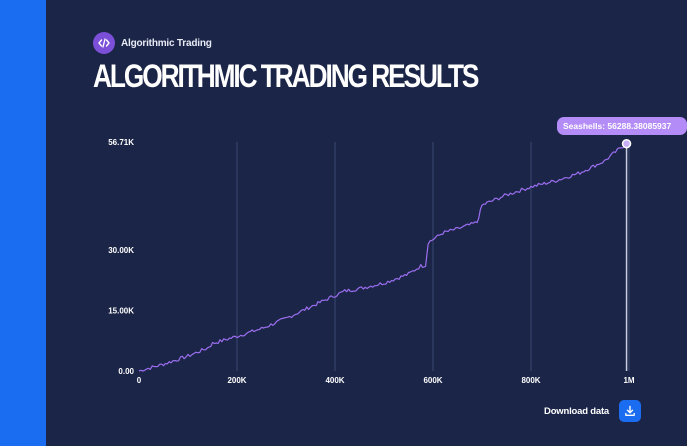  Describe the element at coordinates (121, 142) in the screenshot. I see `y-tick-label: 56.71K` at that location.